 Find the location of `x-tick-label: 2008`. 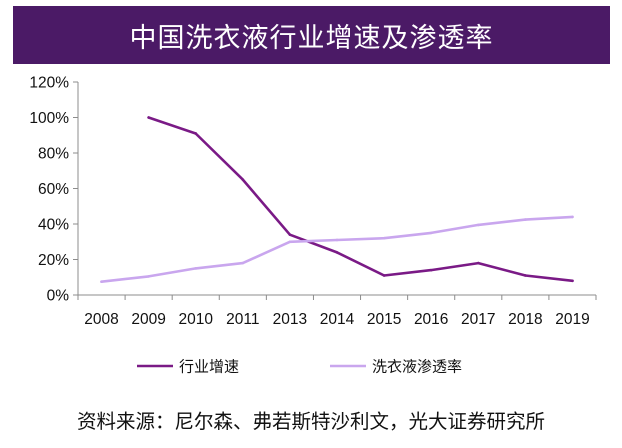

x-tick-label: 2008 is located at coordinates (101, 319).